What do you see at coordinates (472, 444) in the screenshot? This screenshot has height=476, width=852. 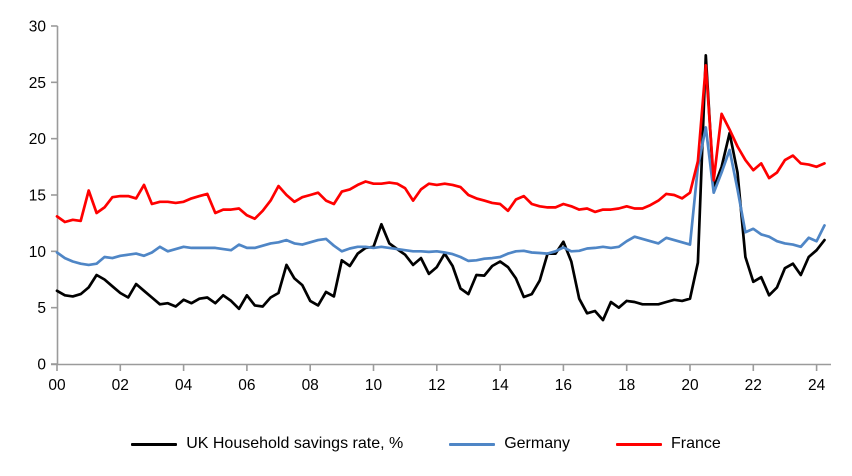 I see `germany-line-swatch` at bounding box center [472, 444].